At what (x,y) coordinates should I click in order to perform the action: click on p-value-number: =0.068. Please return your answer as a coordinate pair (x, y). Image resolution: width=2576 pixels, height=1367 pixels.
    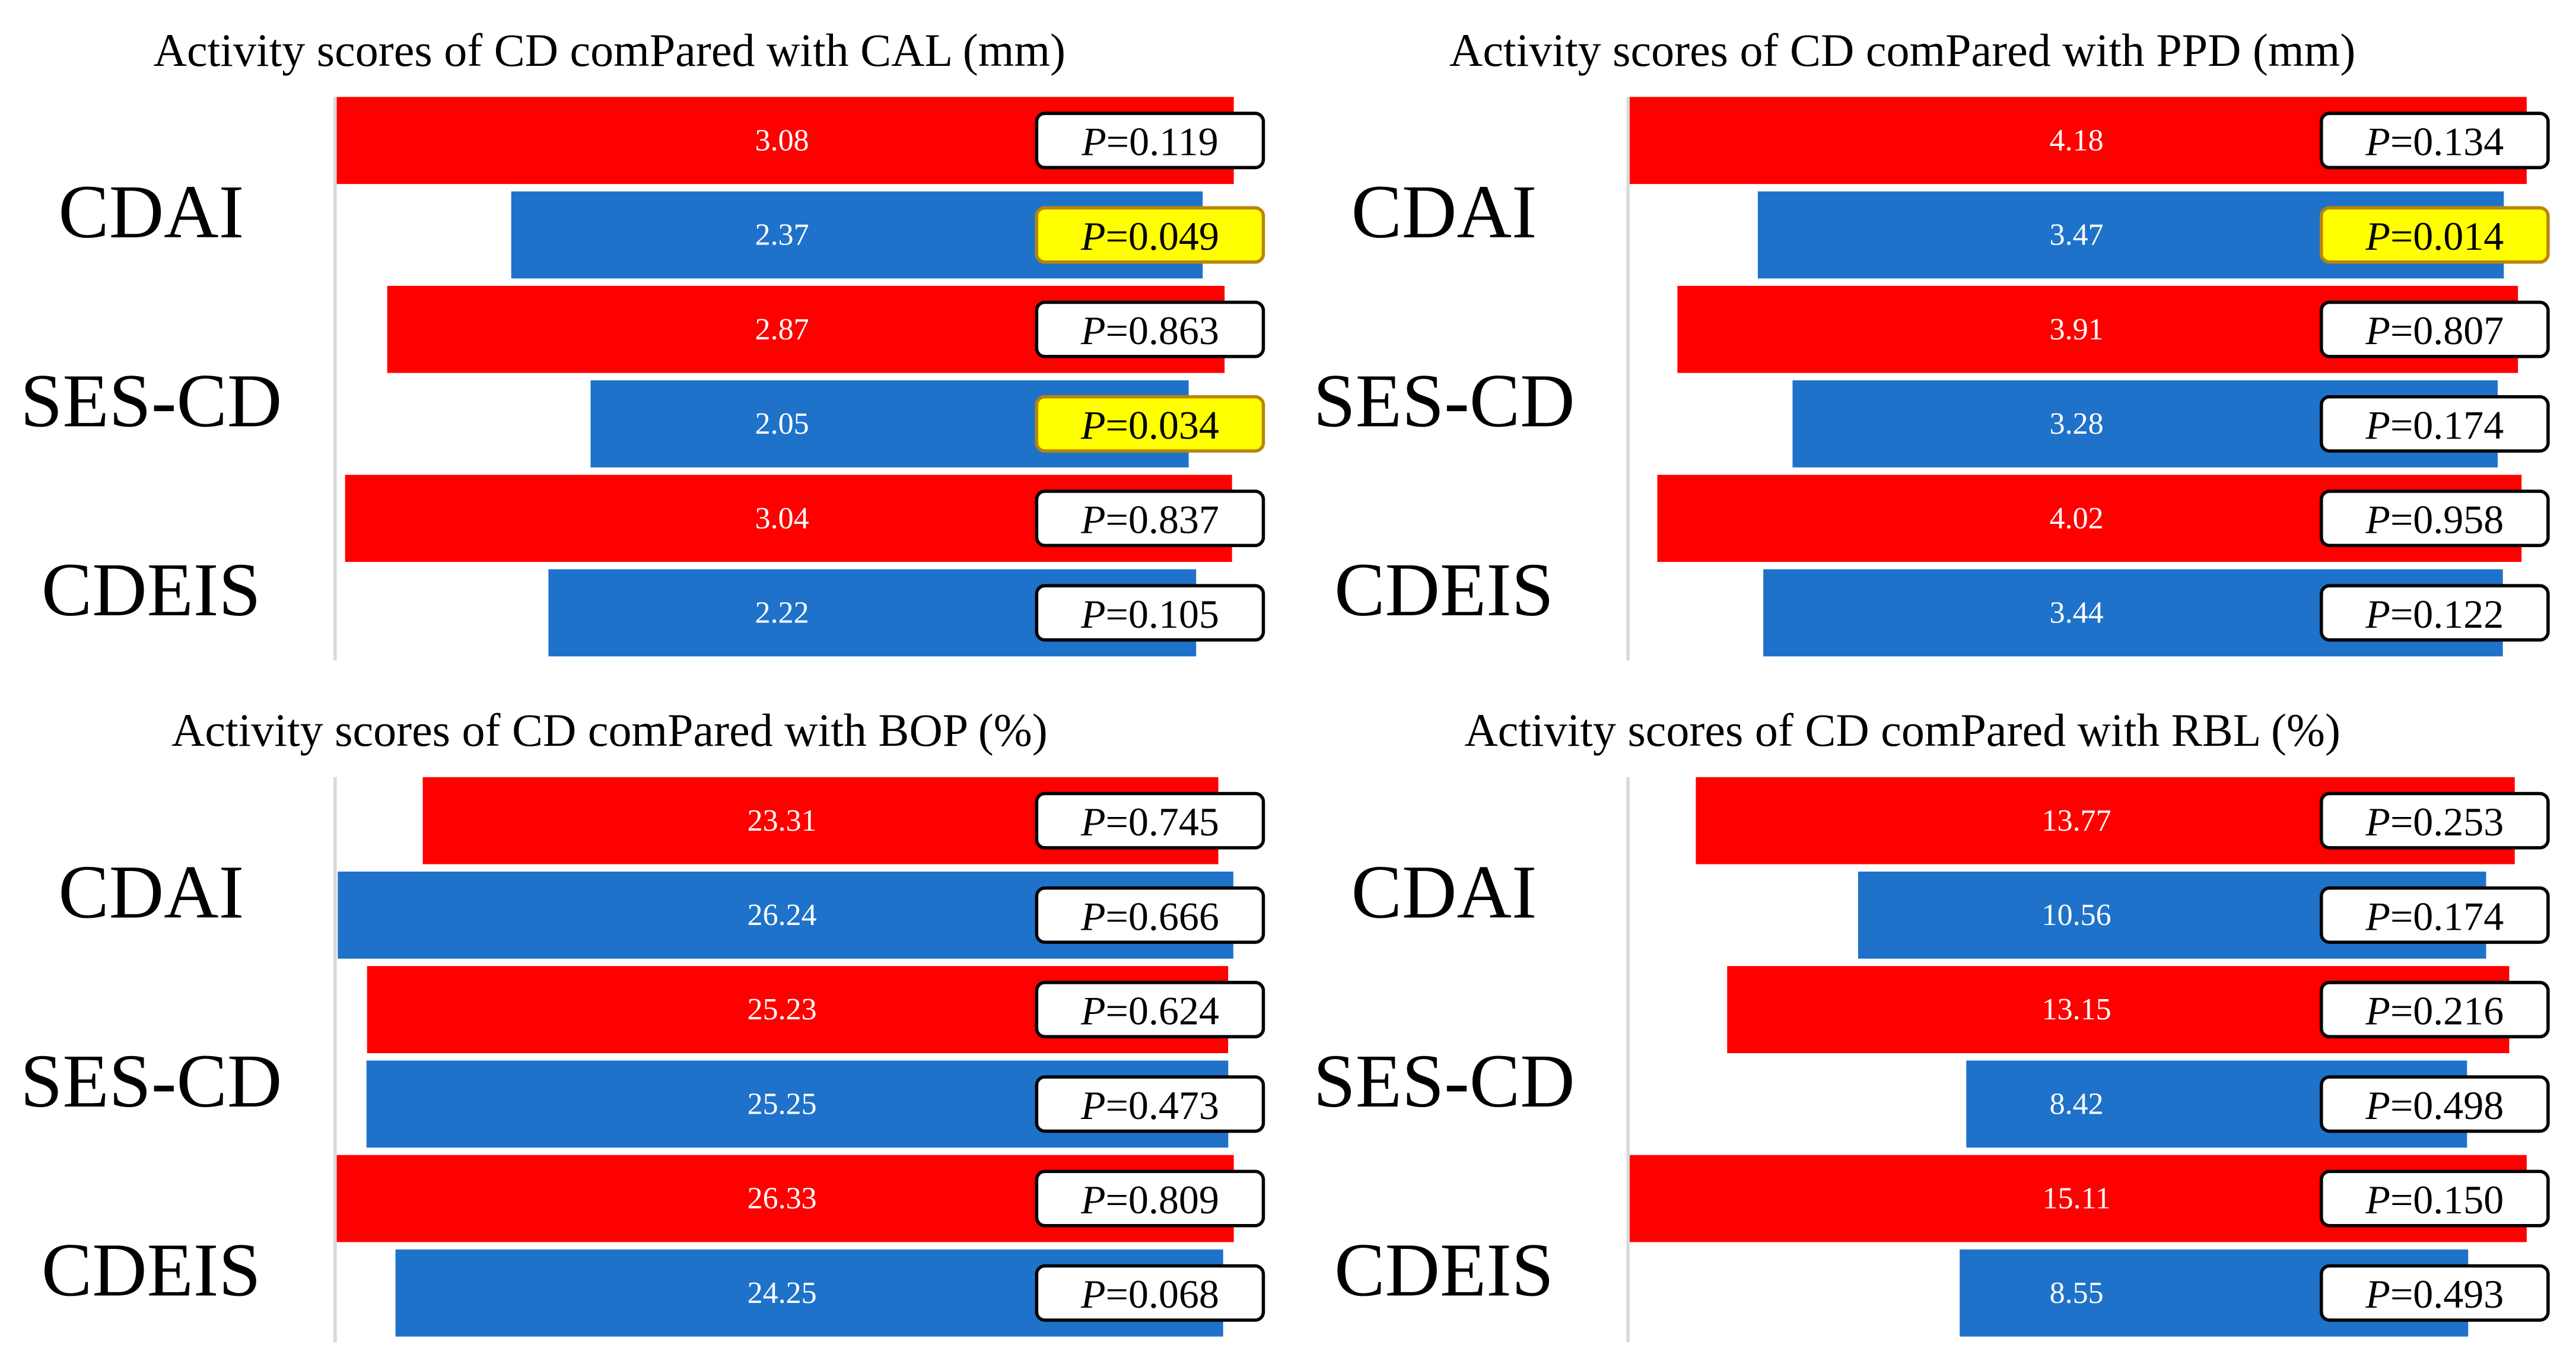
    Looking at the image, I should click on (1162, 1294).